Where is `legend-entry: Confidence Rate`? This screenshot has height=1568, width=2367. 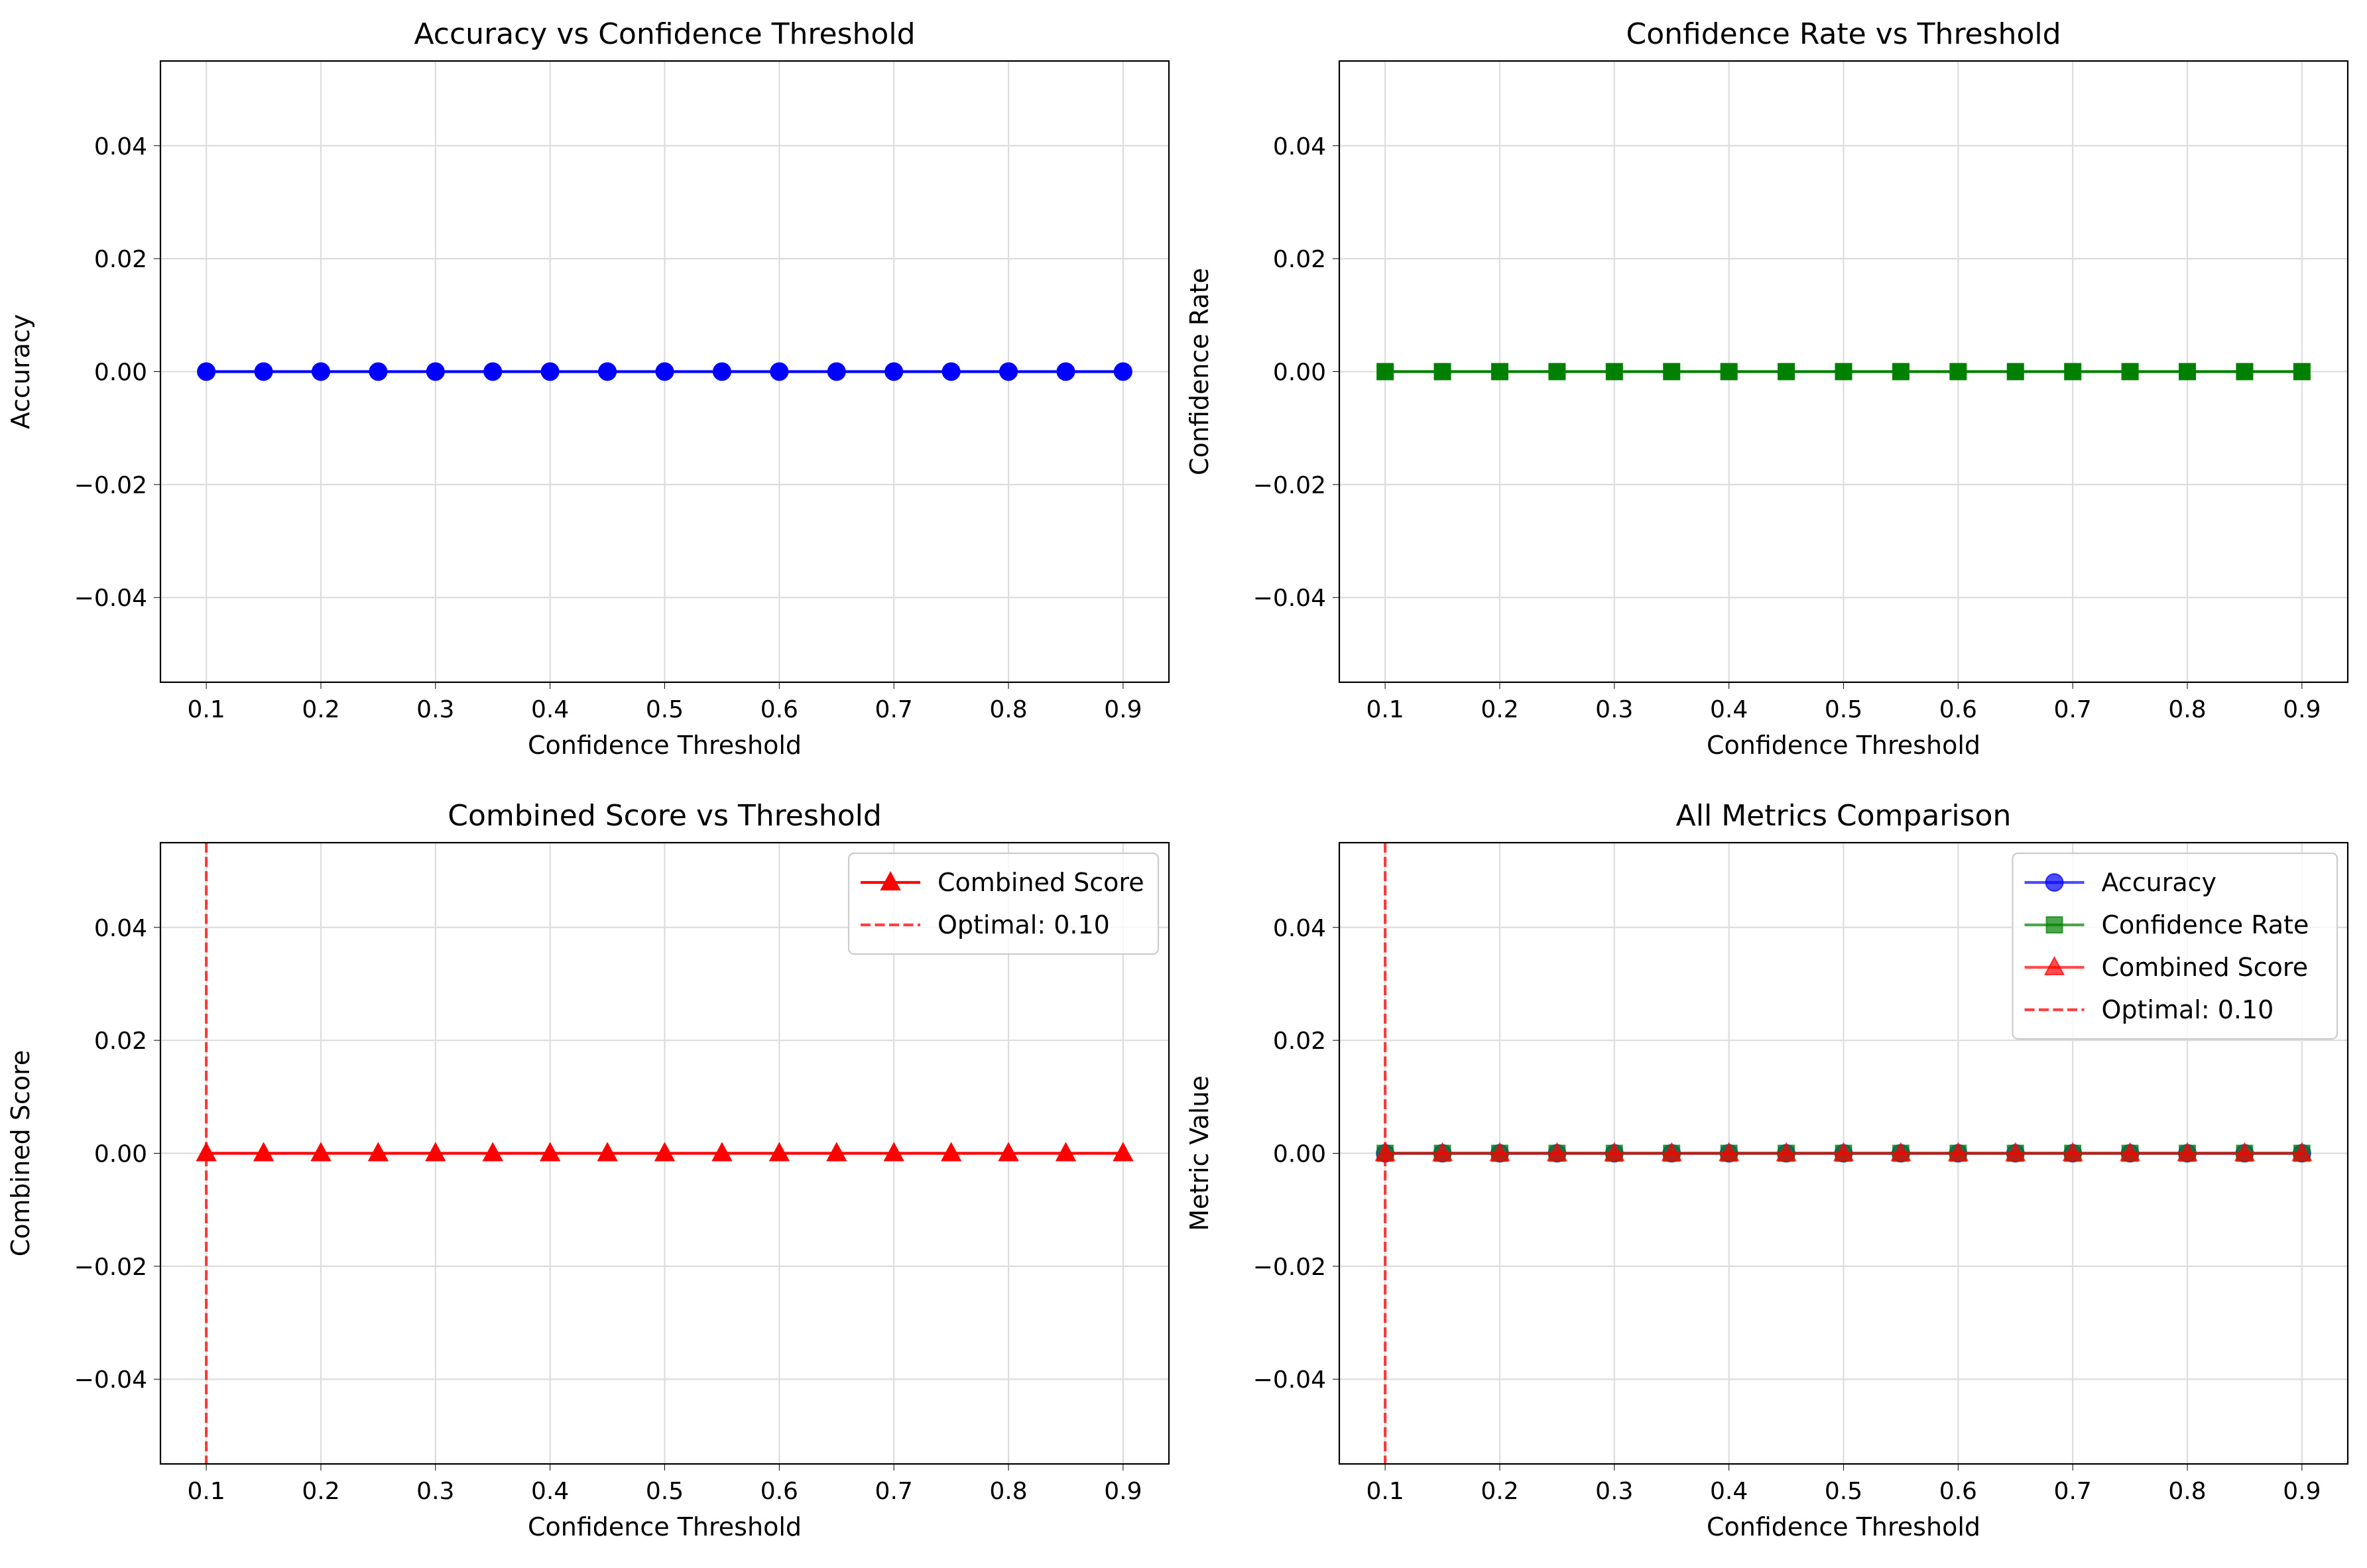 legend-entry: Confidence Rate is located at coordinates (2166, 924).